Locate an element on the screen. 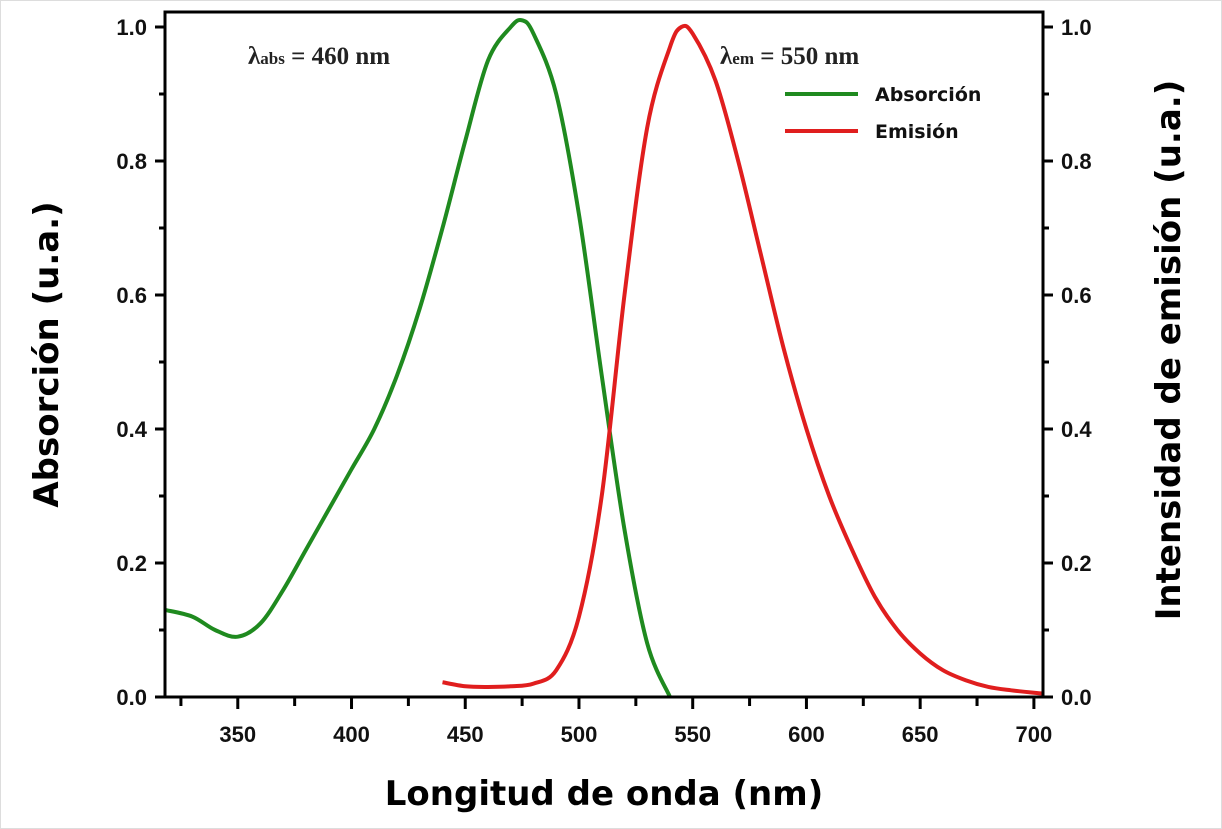 The width and height of the screenshot is (1222, 829). y2-tick-label: 0.2 is located at coordinates (1076, 563).